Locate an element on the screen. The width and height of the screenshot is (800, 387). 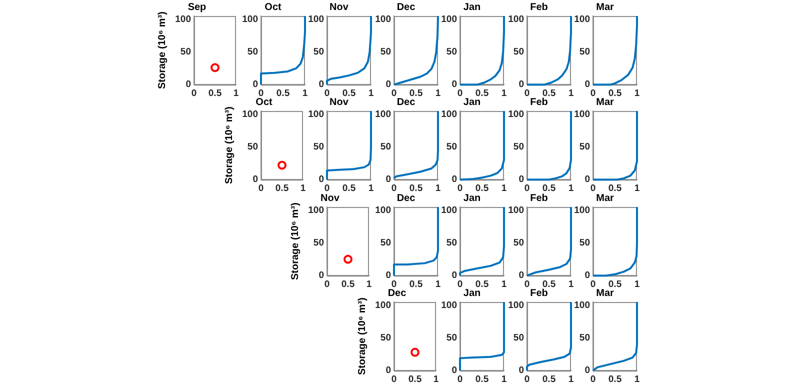
chart-title: Oct is located at coordinates (264, 102).